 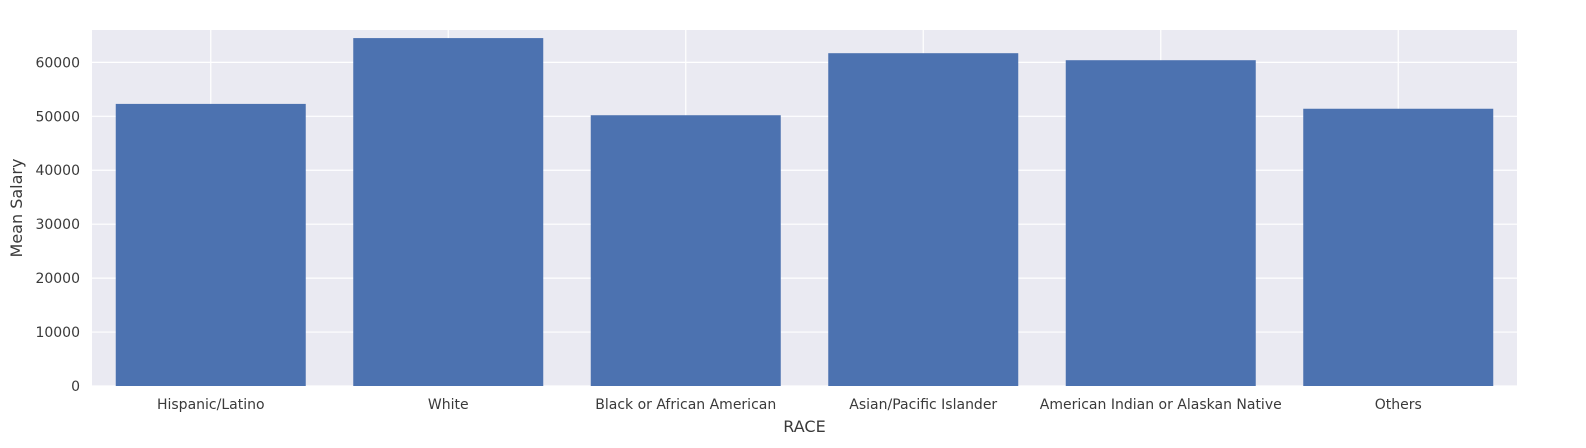 What do you see at coordinates (57, 63) in the screenshot?
I see `y-tick-label: 60000` at bounding box center [57, 63].